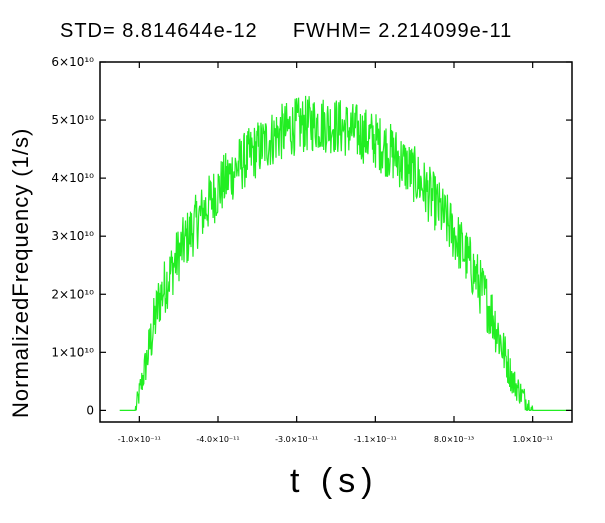 Image resolution: width=605 pixels, height=523 pixels. What do you see at coordinates (375, 439) in the screenshot?
I see `x-tick-label: -1.1×10⁻¹¹` at bounding box center [375, 439].